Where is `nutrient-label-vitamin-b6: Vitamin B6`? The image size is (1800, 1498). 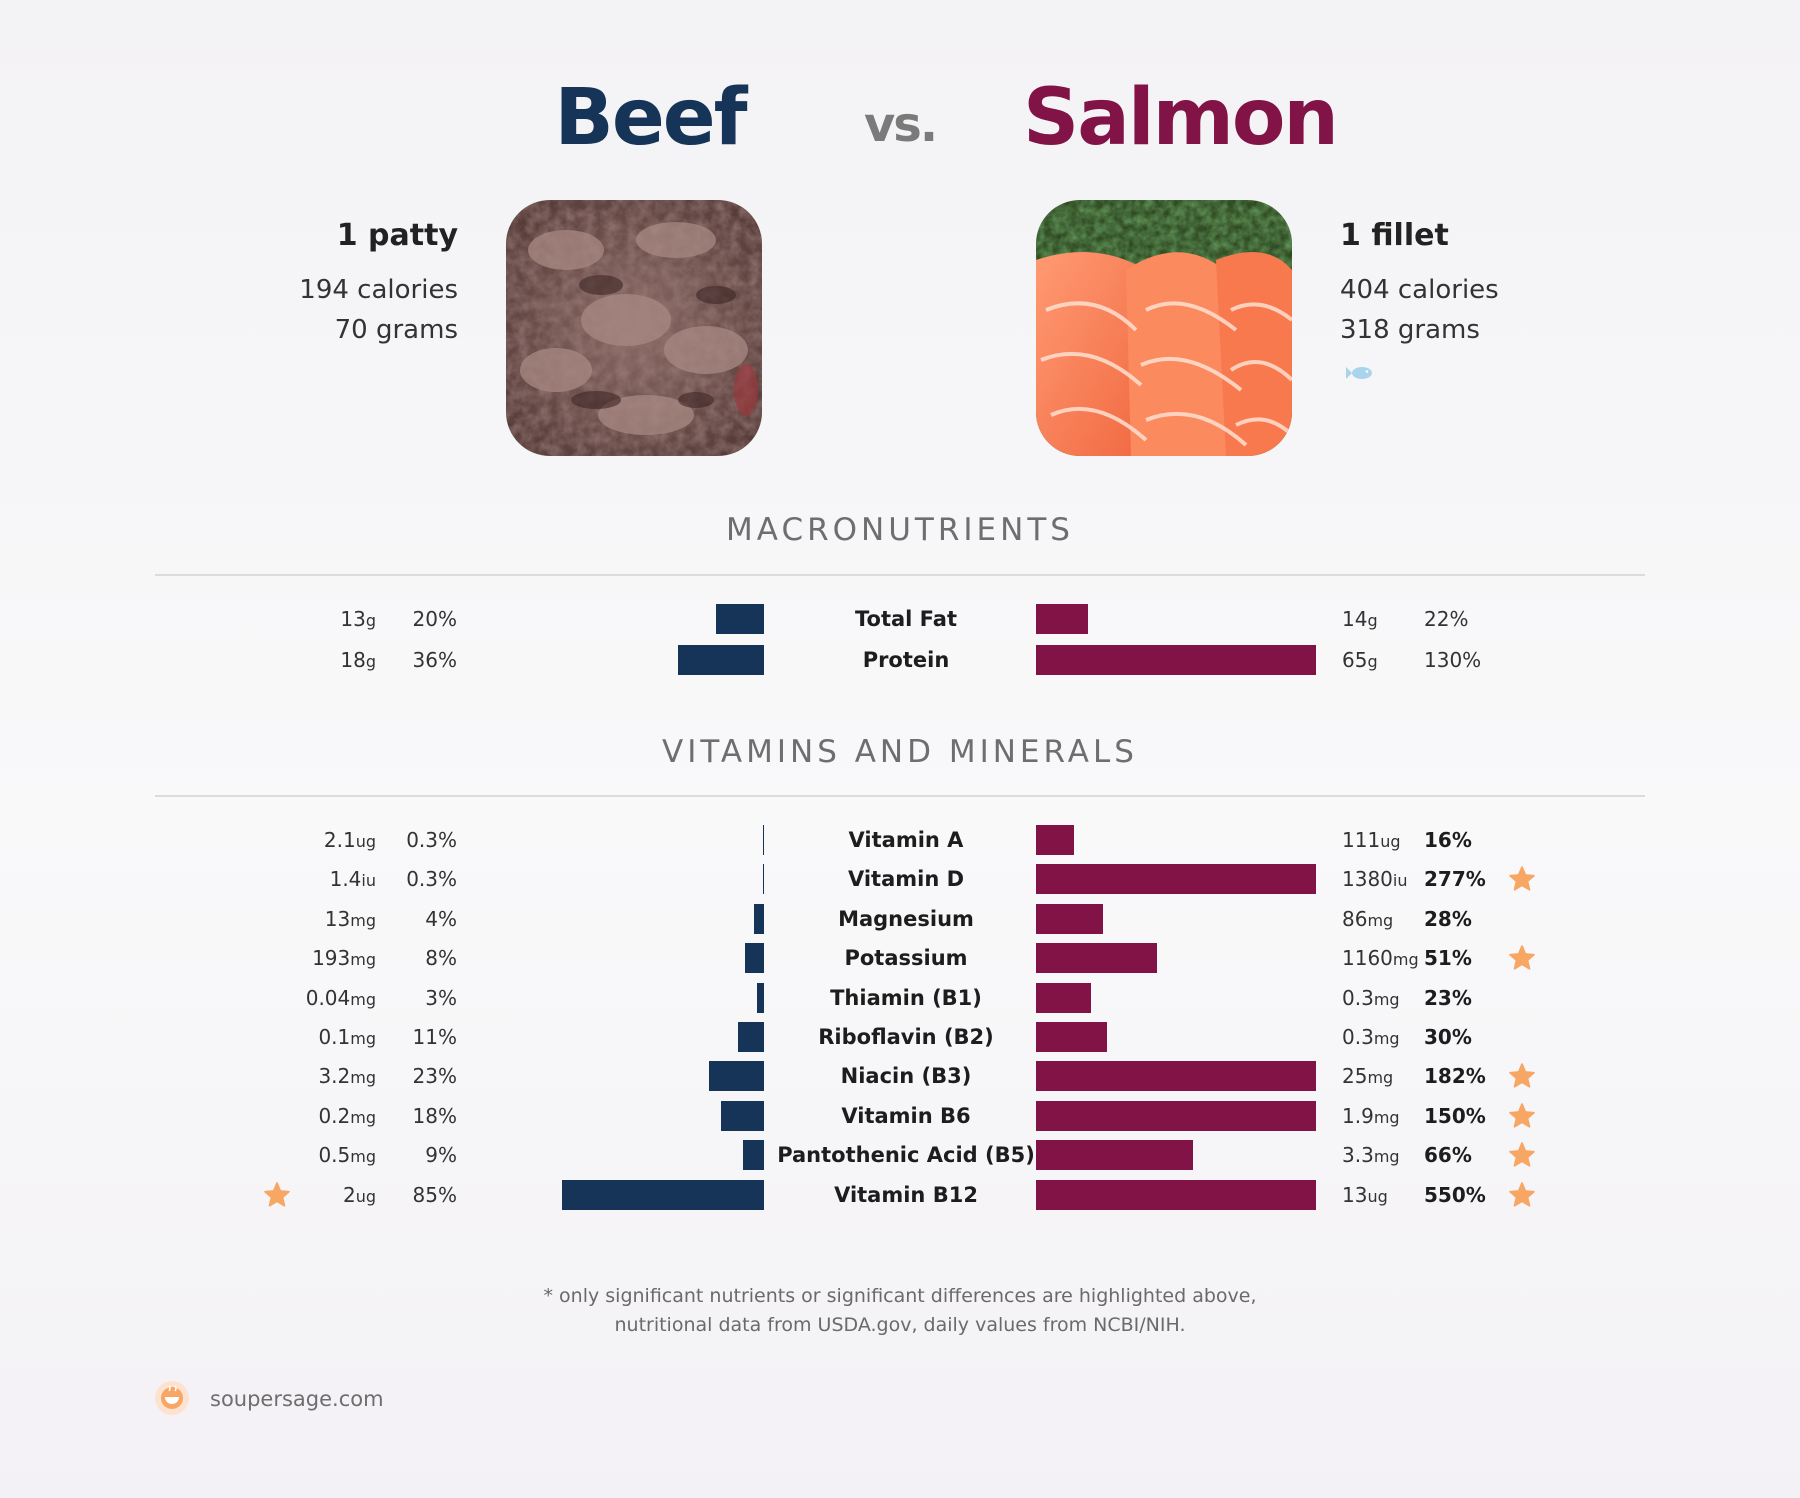 nutrient-label-vitamin-b6: Vitamin B6 is located at coordinates (906, 1115).